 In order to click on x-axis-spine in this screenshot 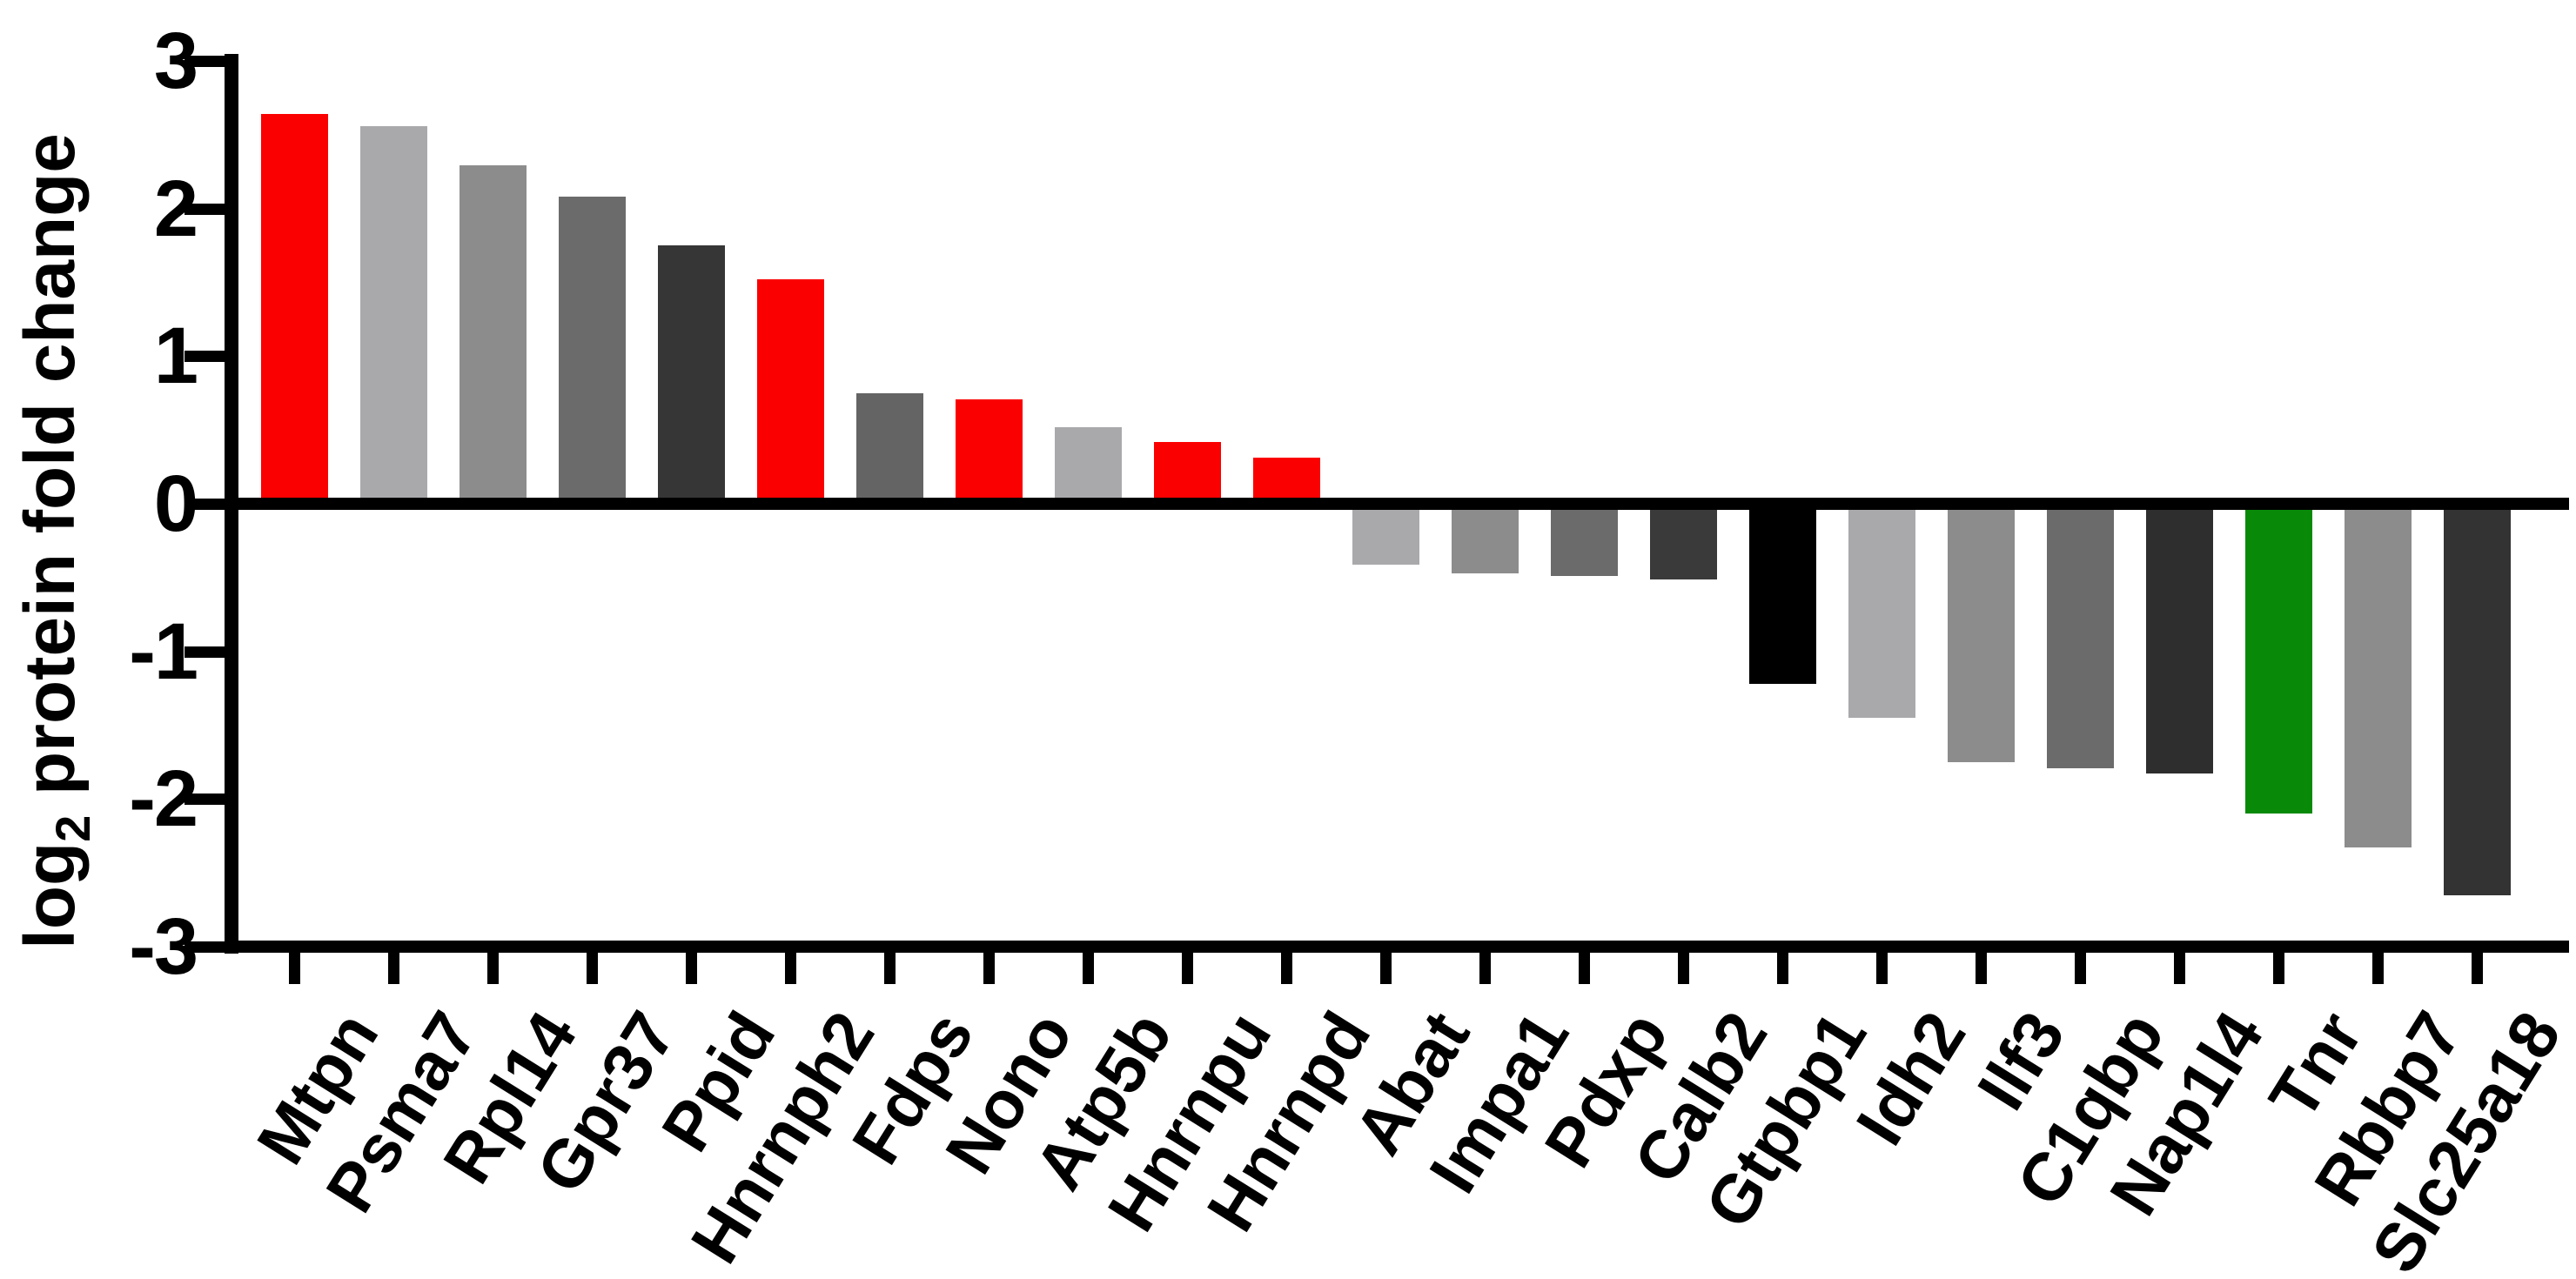, I will do `click(1397, 947)`.